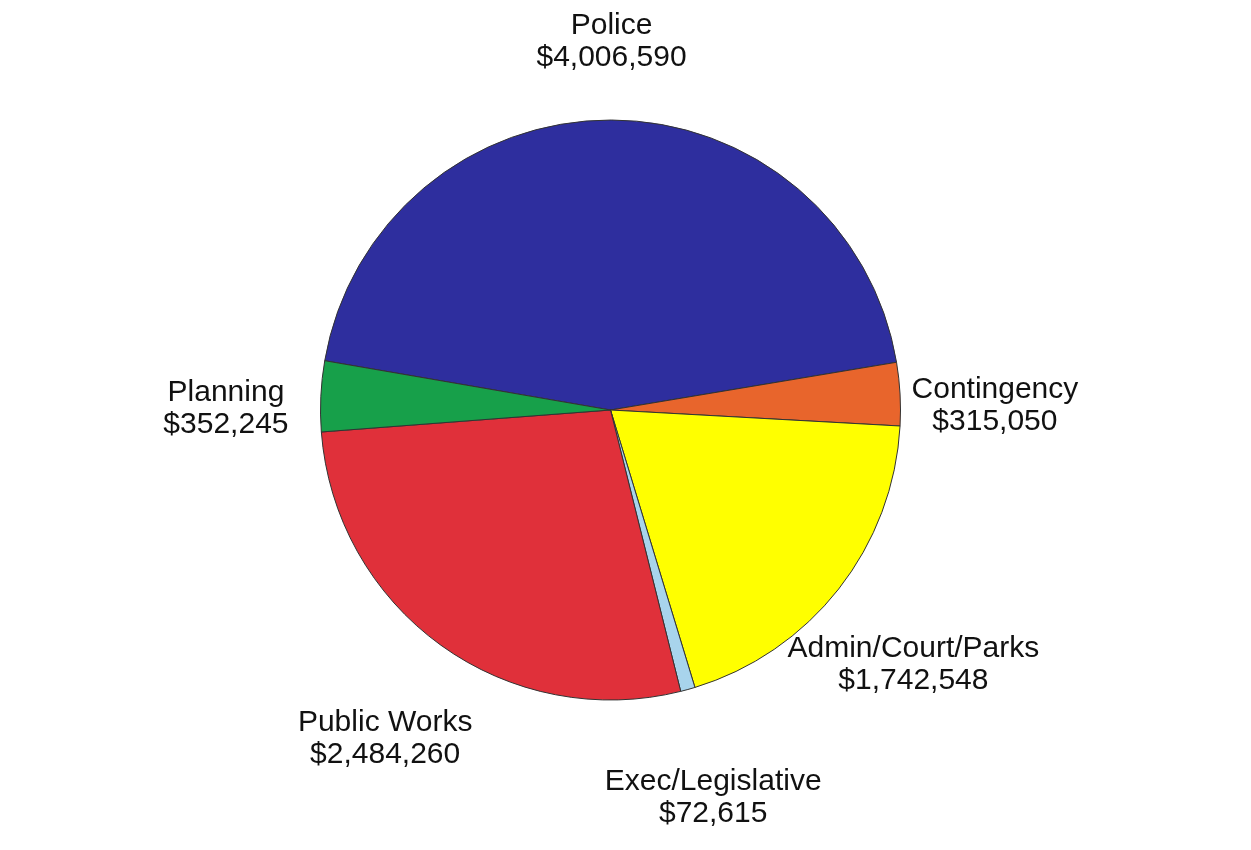  Describe the element at coordinates (226, 390) in the screenshot. I see `slice-label: Planning` at that location.